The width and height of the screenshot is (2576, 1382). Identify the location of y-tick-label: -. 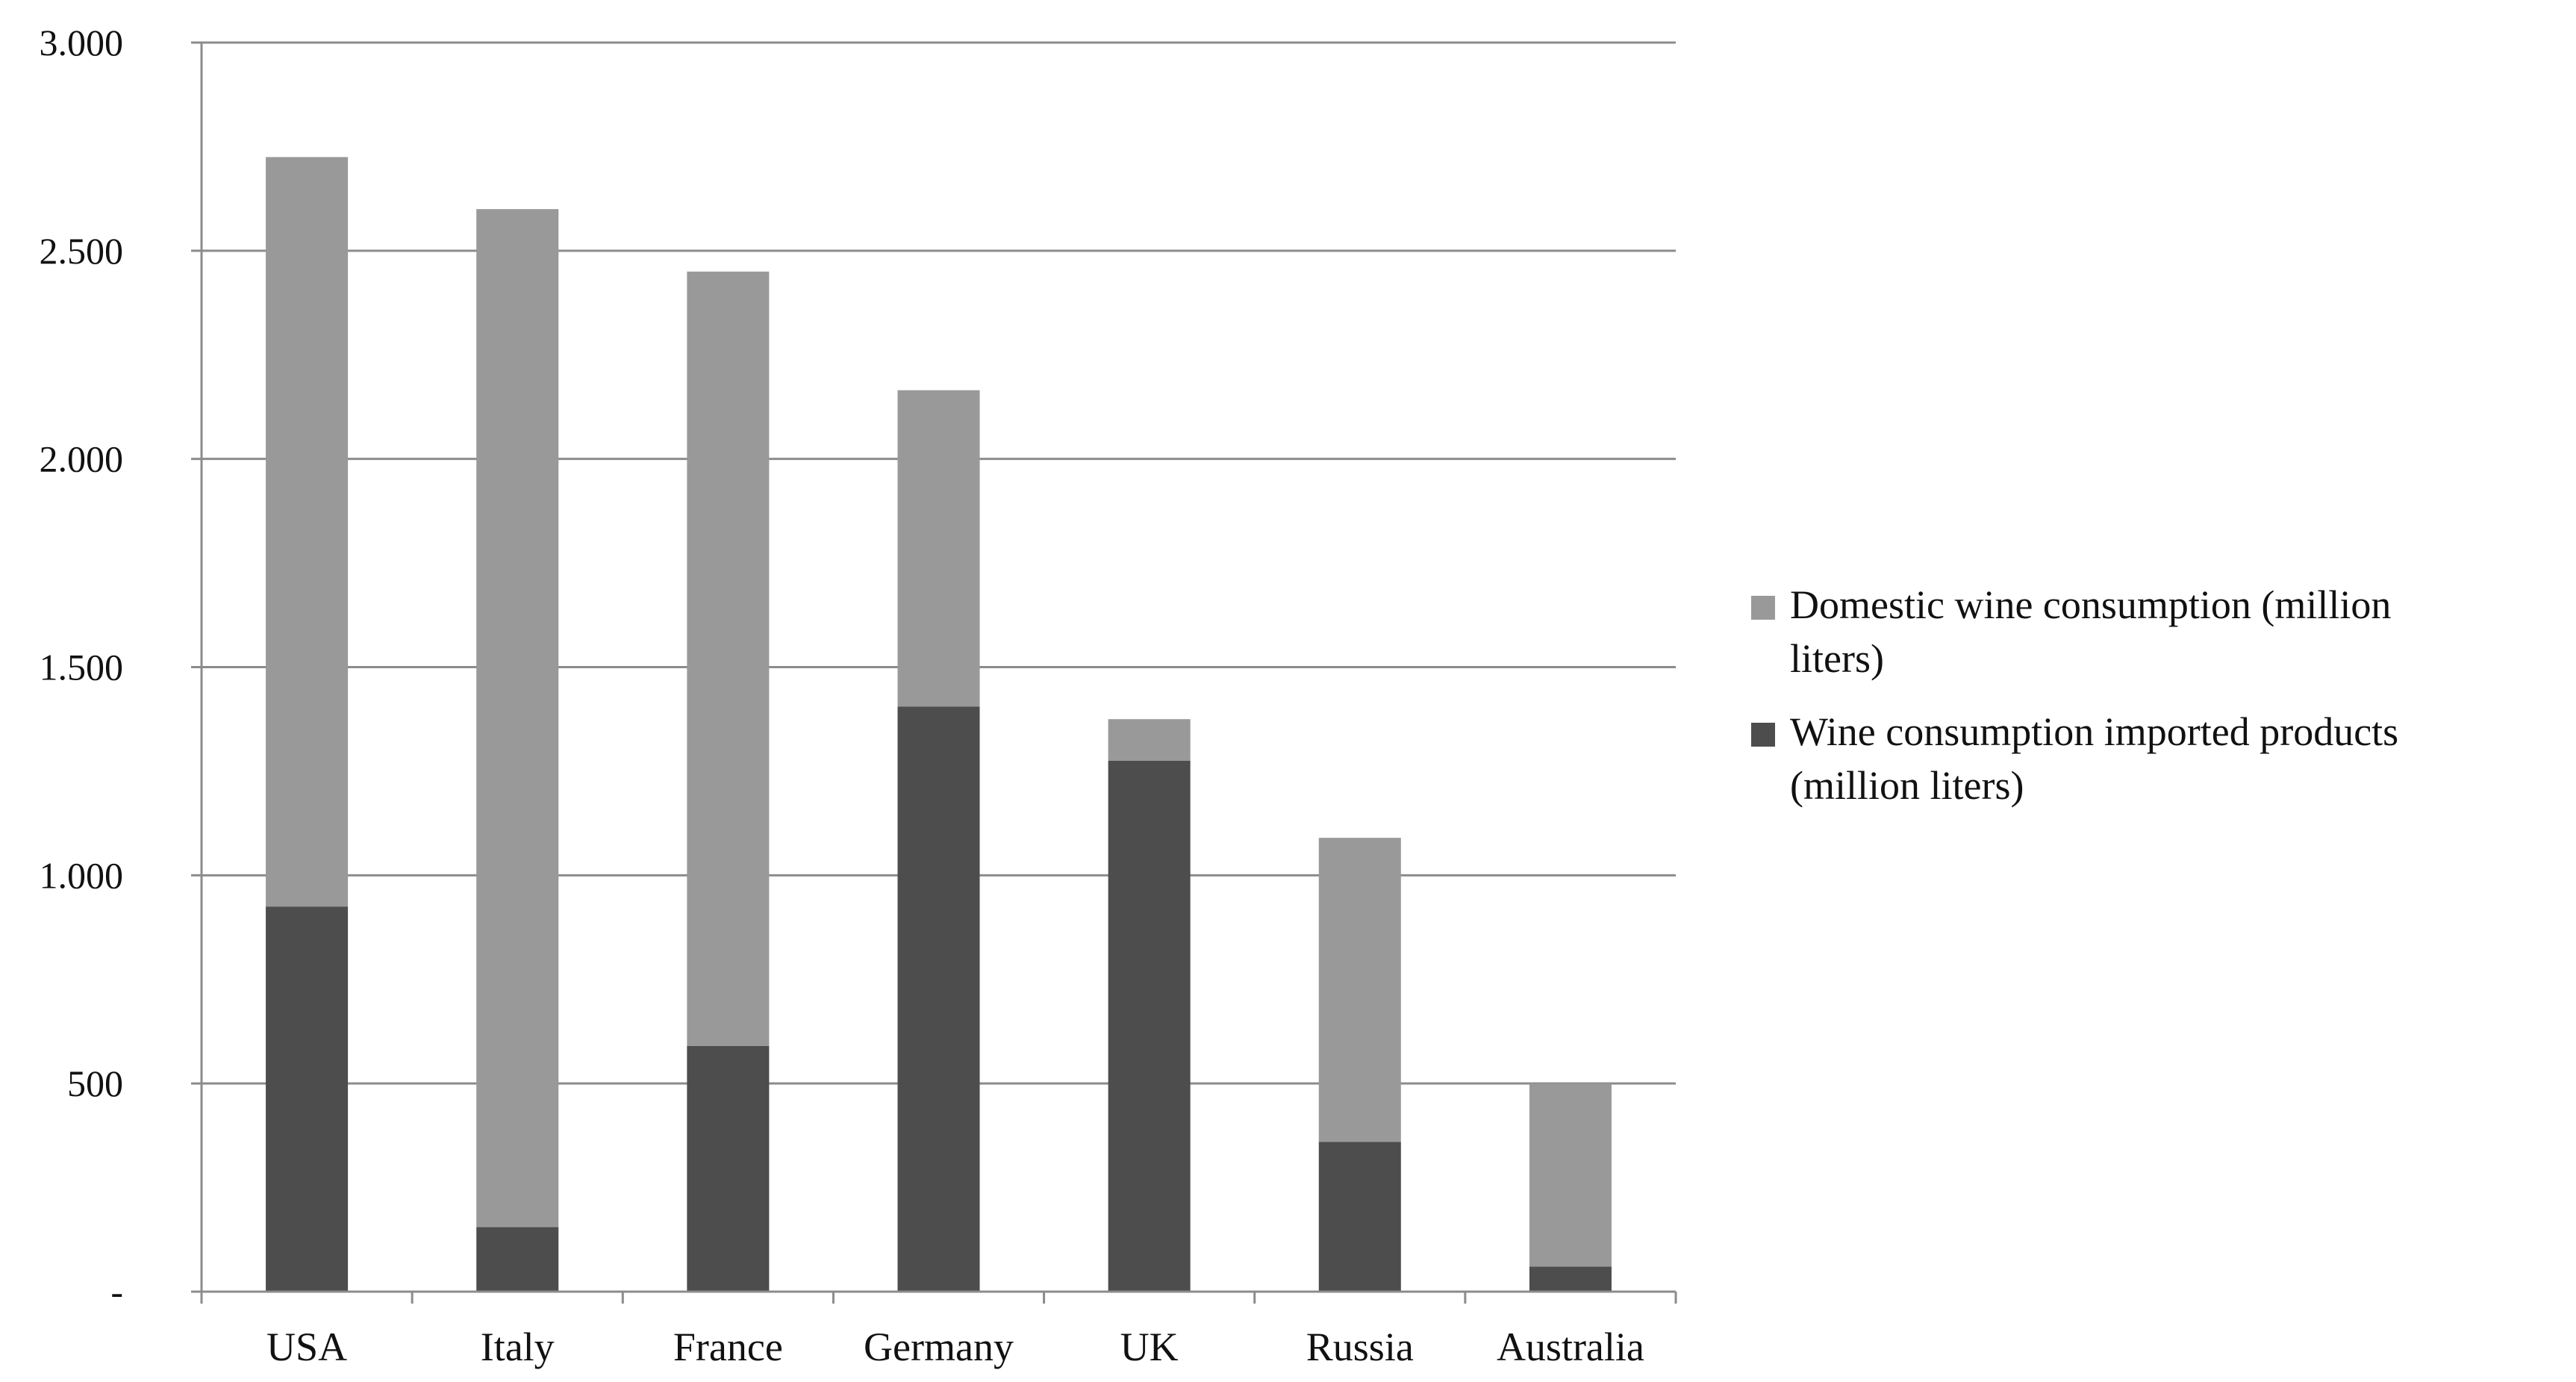
(116, 1292).